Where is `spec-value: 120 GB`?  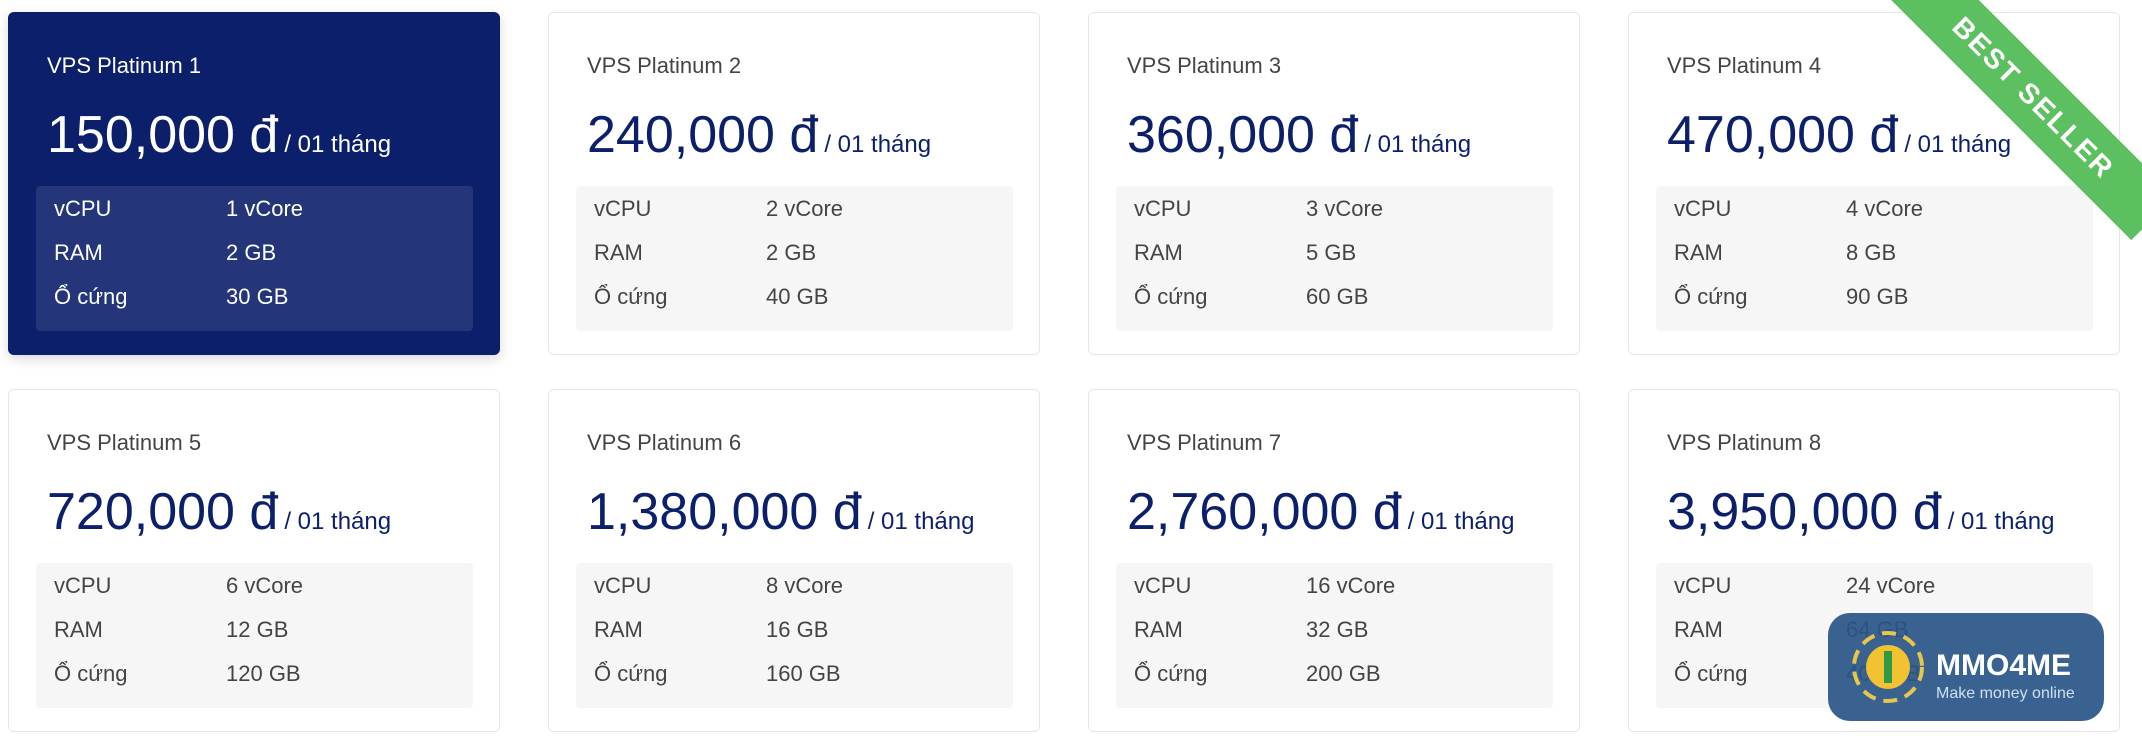 spec-value: 120 GB is located at coordinates (263, 673).